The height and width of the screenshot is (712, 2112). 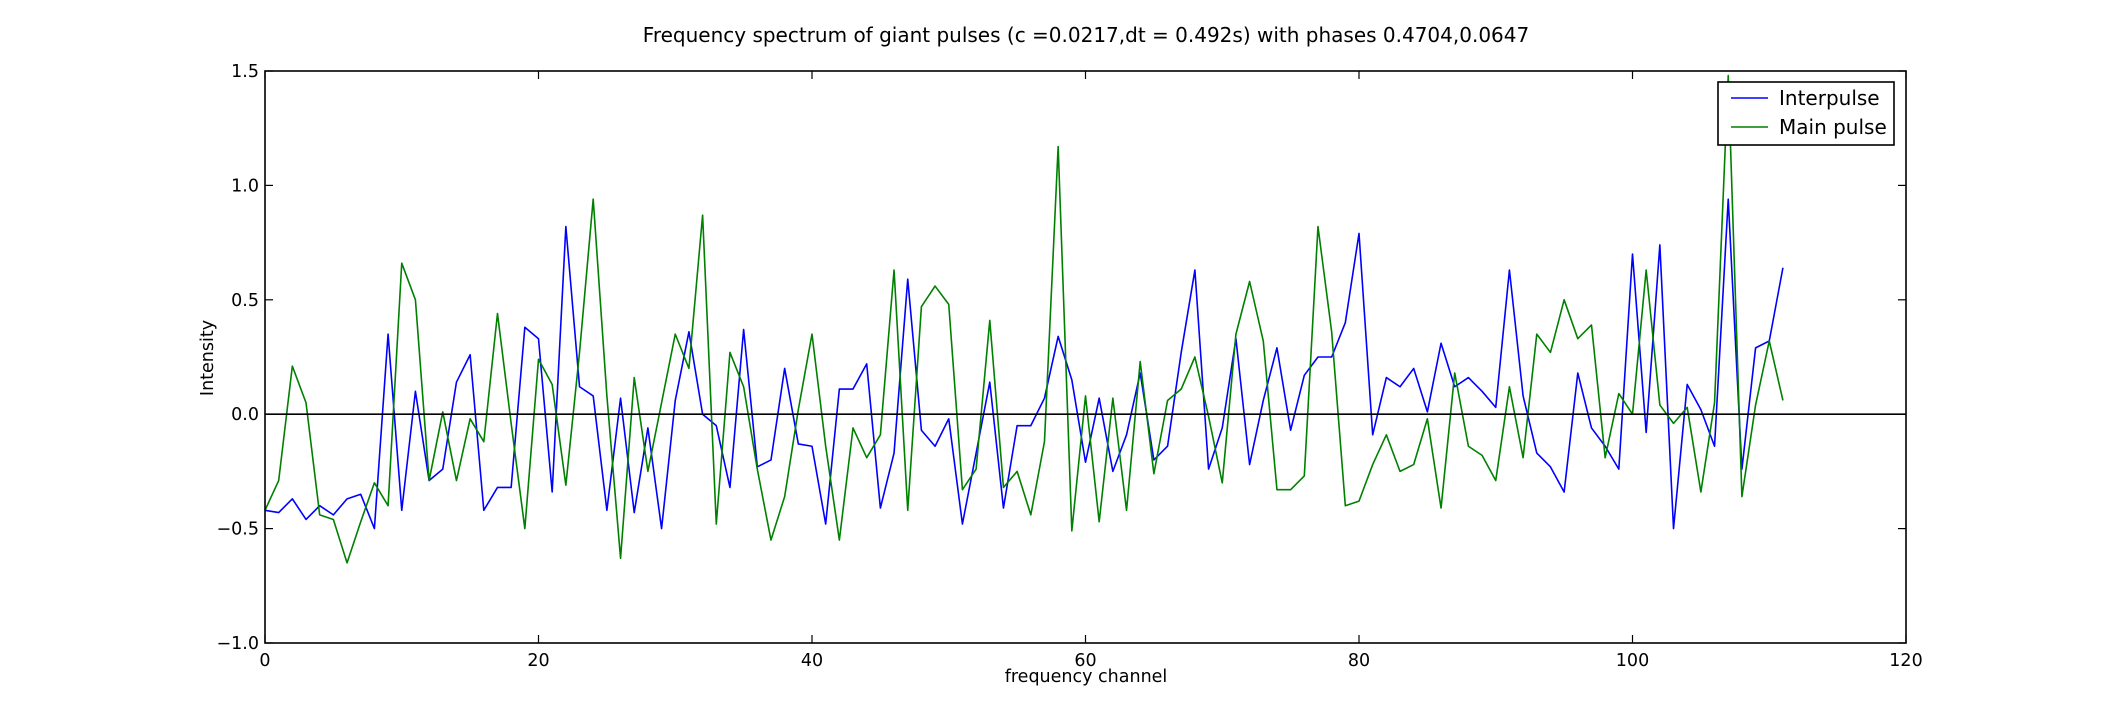 I want to click on legend-box, so click(x=1806, y=113).